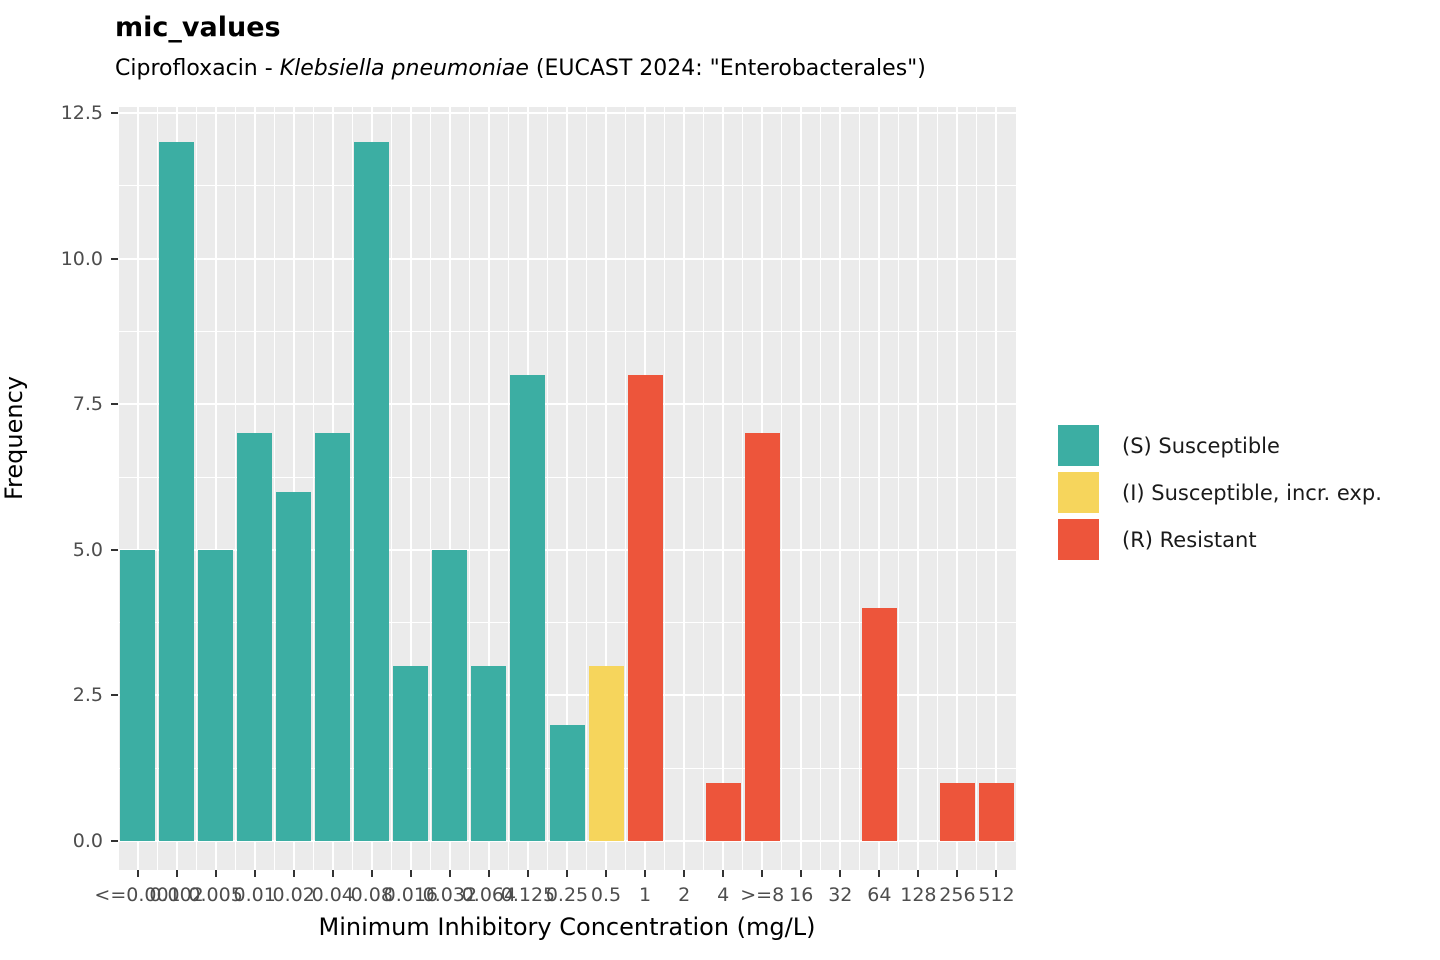 This screenshot has width=1440, height=960. I want to click on x-tick-label: 0.04, so click(332, 895).